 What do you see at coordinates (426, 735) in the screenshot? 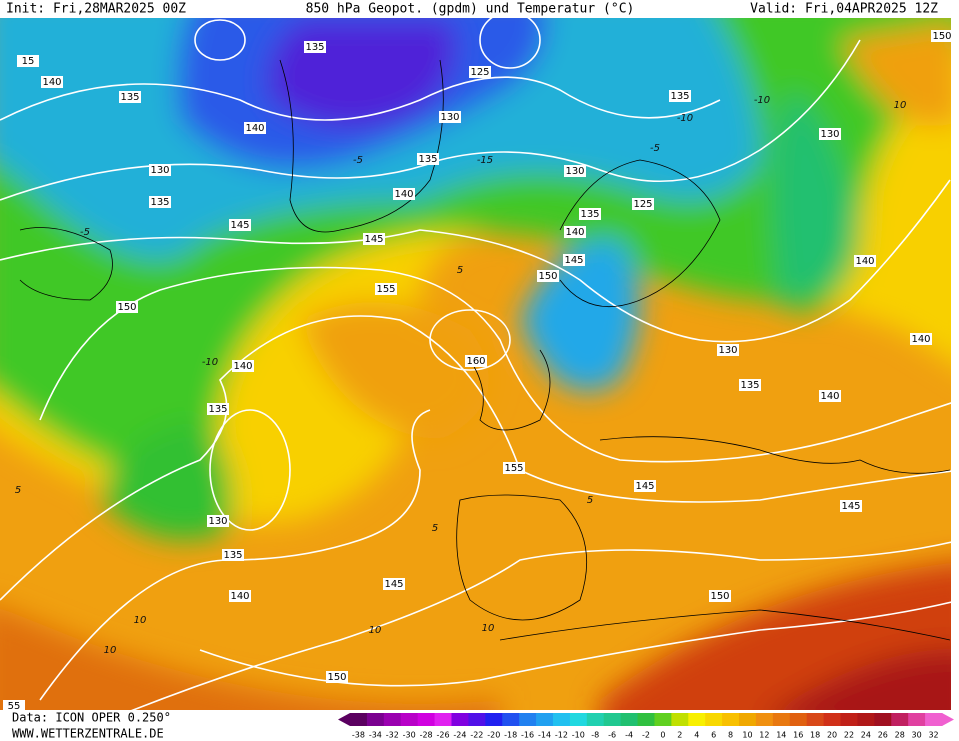
I see `scale-label: -28` at bounding box center [426, 735].